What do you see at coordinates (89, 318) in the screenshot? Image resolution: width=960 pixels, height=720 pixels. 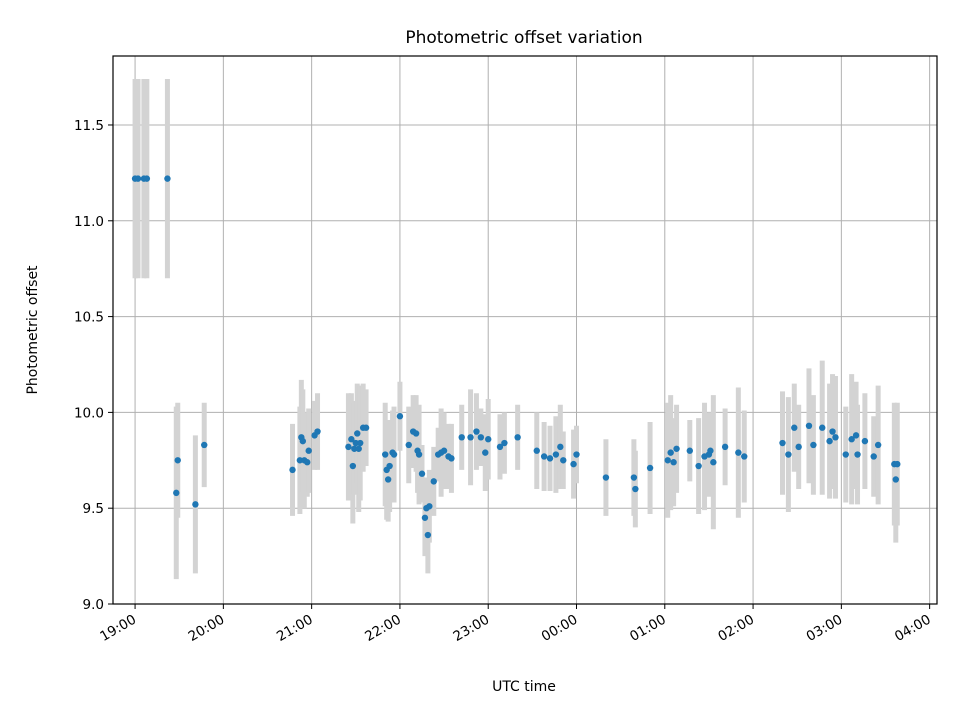 I see `y-tick-label: 10.5` at bounding box center [89, 318].